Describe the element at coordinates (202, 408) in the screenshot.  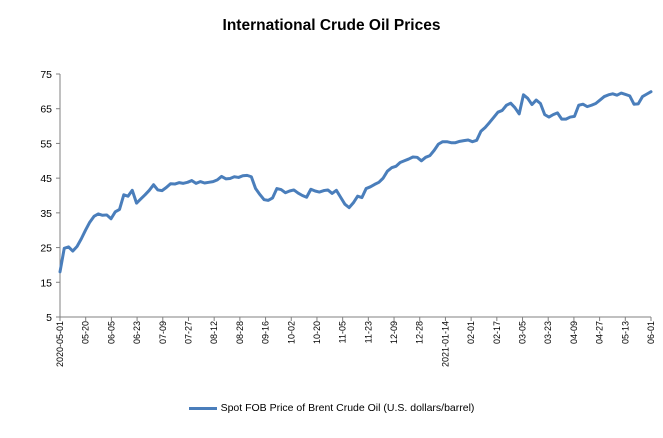
I see `legend-swatch` at that location.